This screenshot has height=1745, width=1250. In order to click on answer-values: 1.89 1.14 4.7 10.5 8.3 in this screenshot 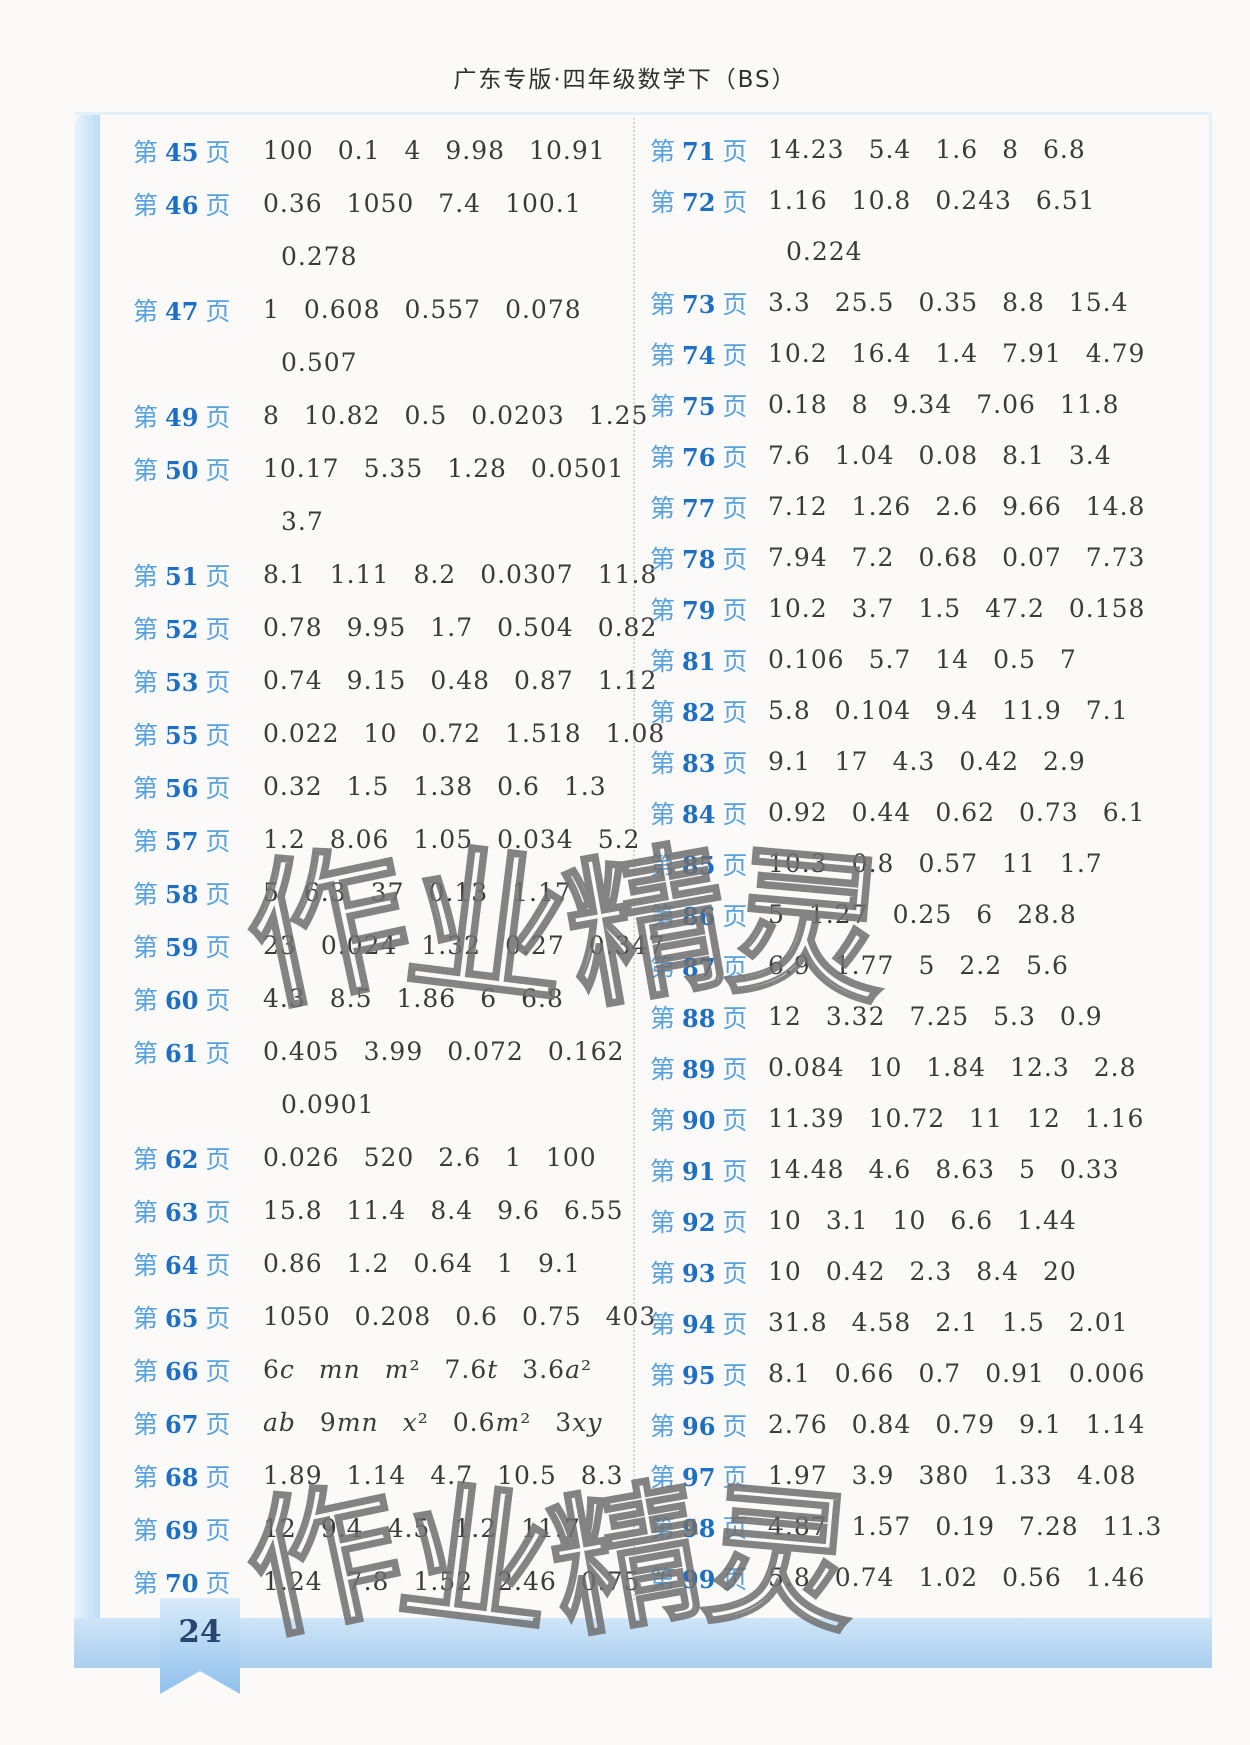, I will do `click(443, 1475)`.